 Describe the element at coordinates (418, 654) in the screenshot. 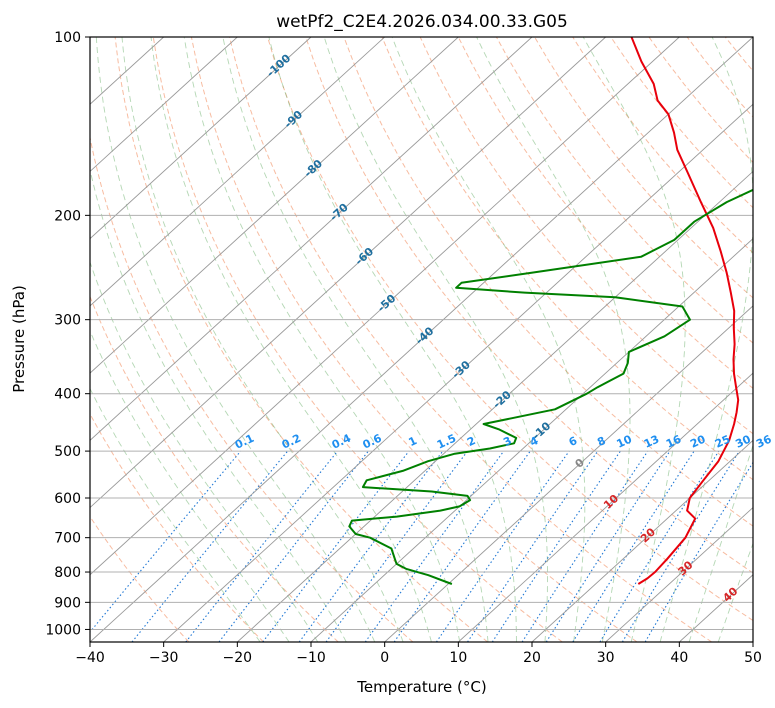

I see `x-axis: −40 −30 −20 −10 0 10 20 30 40 50` at that location.